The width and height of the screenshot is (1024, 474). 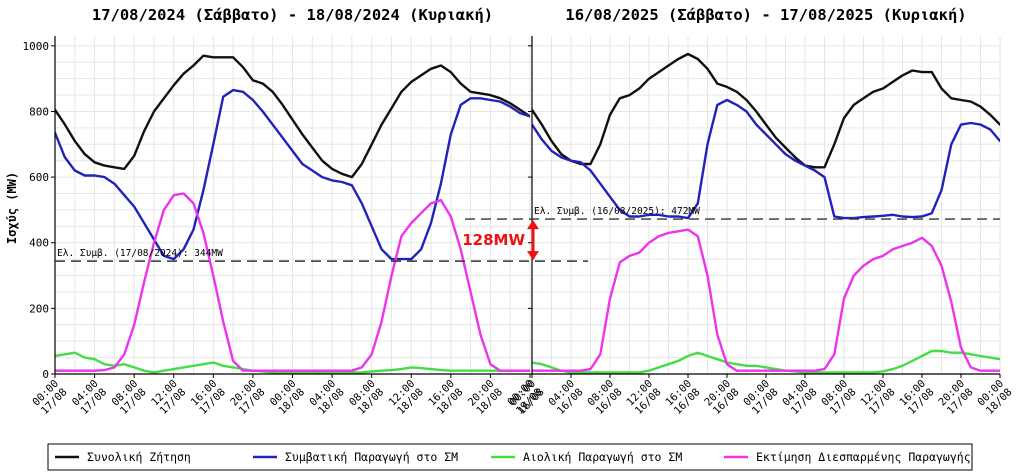 I want to click on y-tick-label: 1000, so click(x=36, y=46).